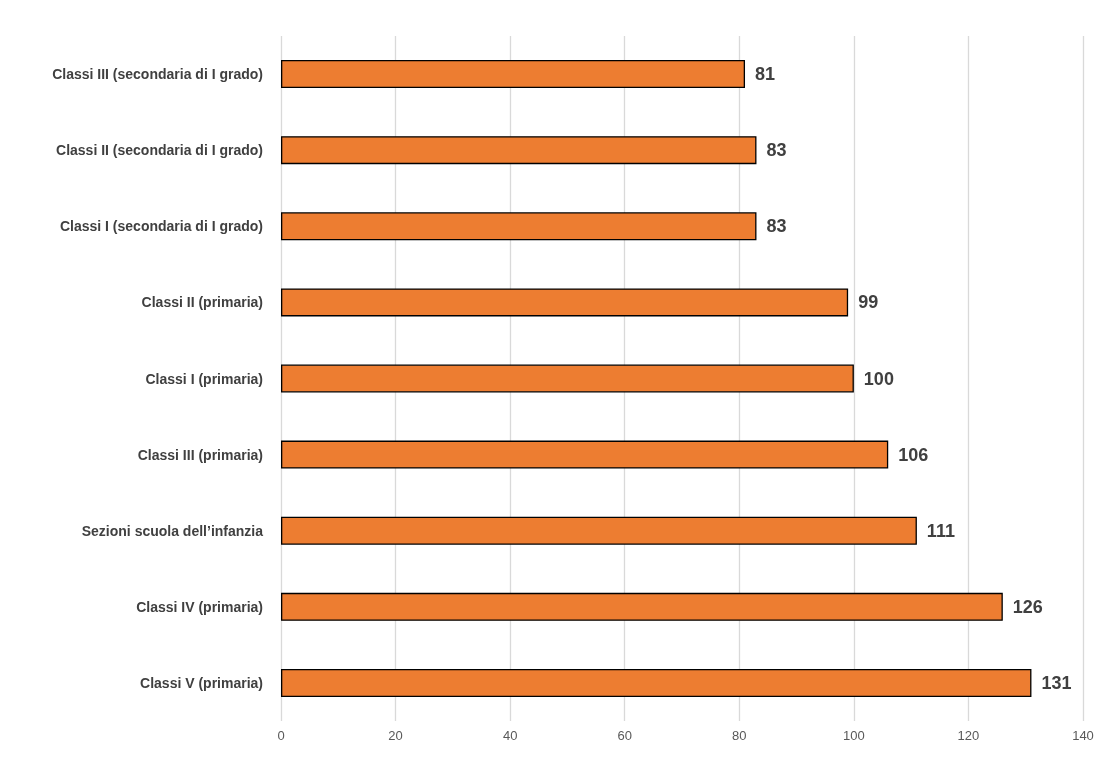 This screenshot has height=757, width=1104. Describe the element at coordinates (161, 226) in the screenshot. I see `y-tick-label: Classi I (secondaria di I grado)` at that location.